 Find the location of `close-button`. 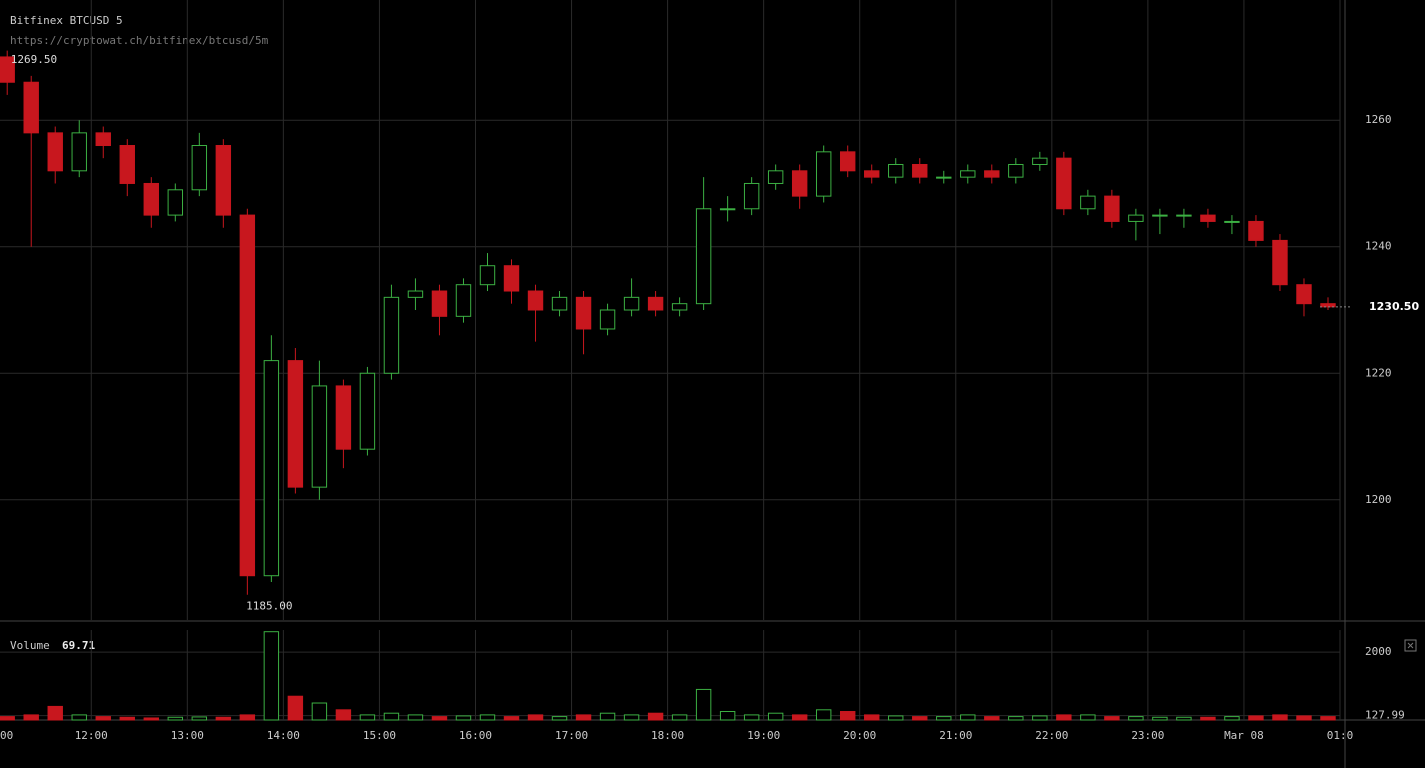

close-button is located at coordinates (1410, 645).